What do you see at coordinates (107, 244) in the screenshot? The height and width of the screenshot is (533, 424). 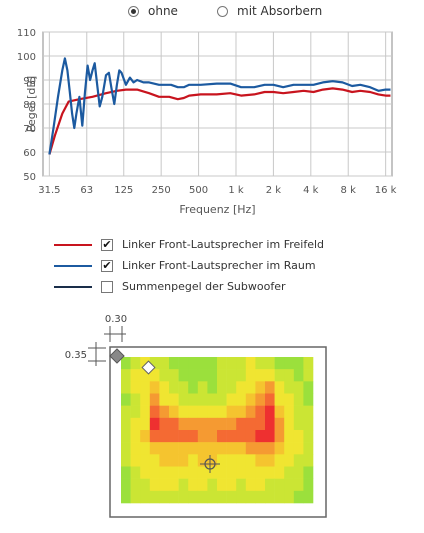 I see `checkbox-freifeld: ✔` at bounding box center [107, 244].